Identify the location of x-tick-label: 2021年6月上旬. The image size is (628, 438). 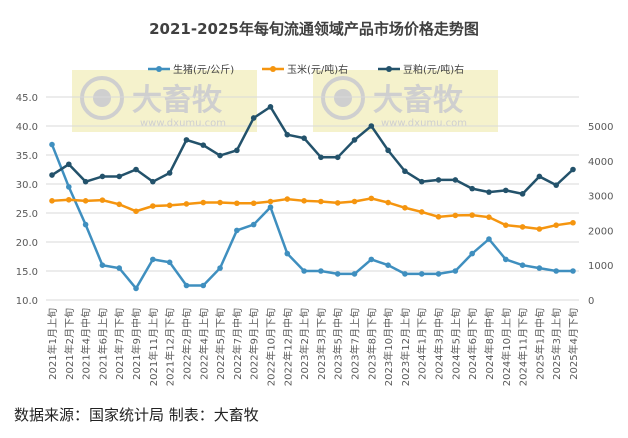
(102, 344).